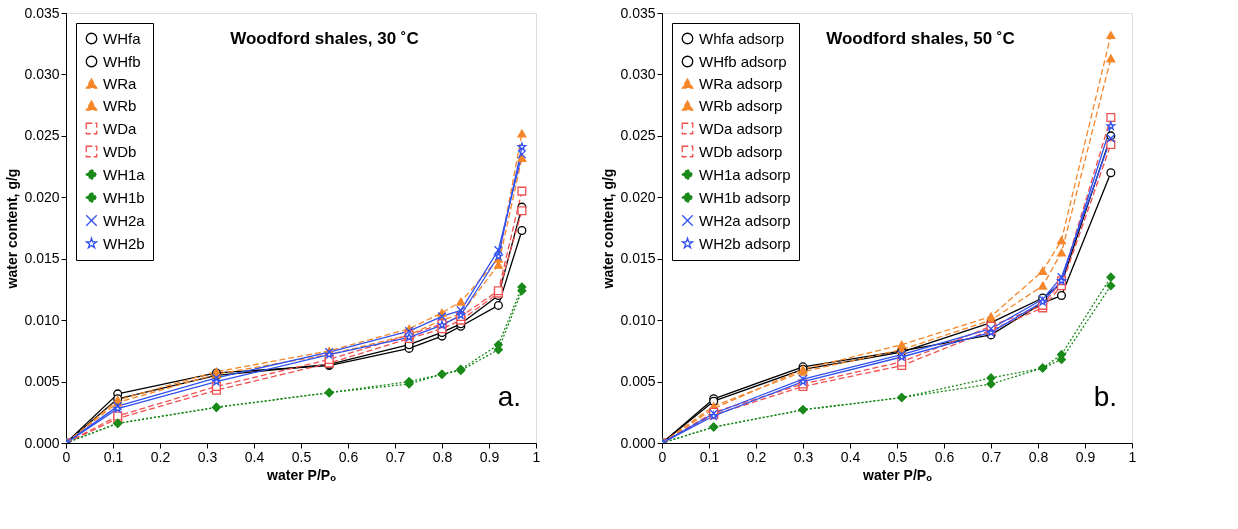  What do you see at coordinates (324, 38) in the screenshot?
I see `text: Woodford shales, 30 ˚C` at bounding box center [324, 38].